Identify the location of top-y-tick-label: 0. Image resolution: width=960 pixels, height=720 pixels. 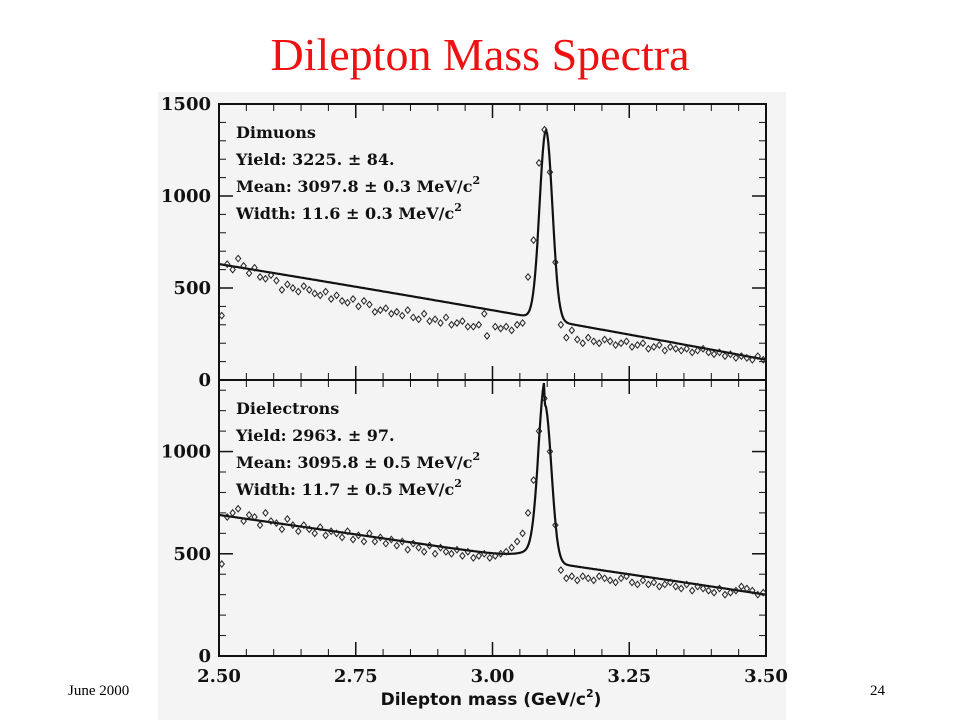
(204, 380).